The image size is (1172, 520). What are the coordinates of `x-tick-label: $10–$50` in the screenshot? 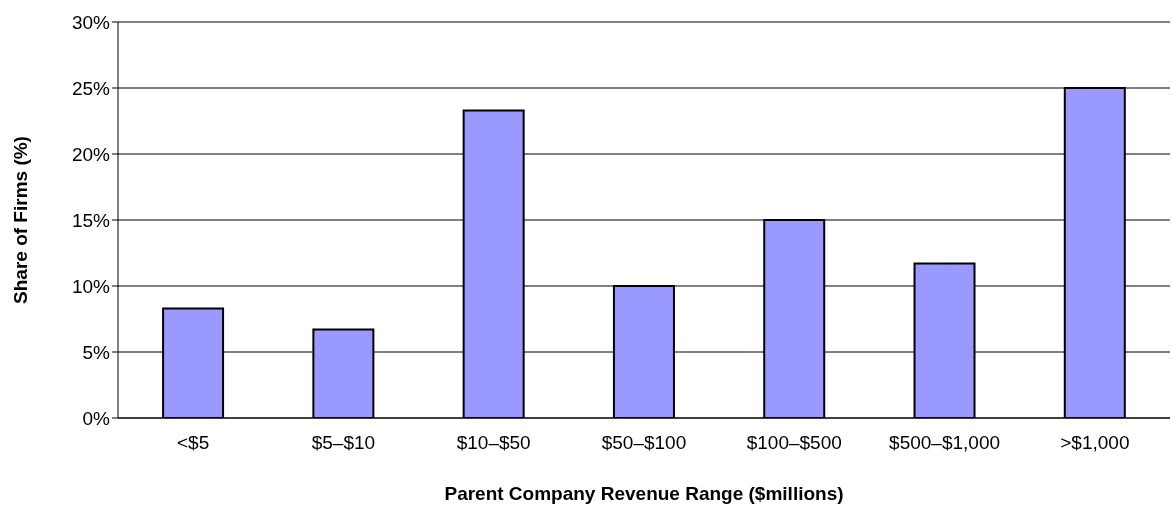 It's located at (493, 443).